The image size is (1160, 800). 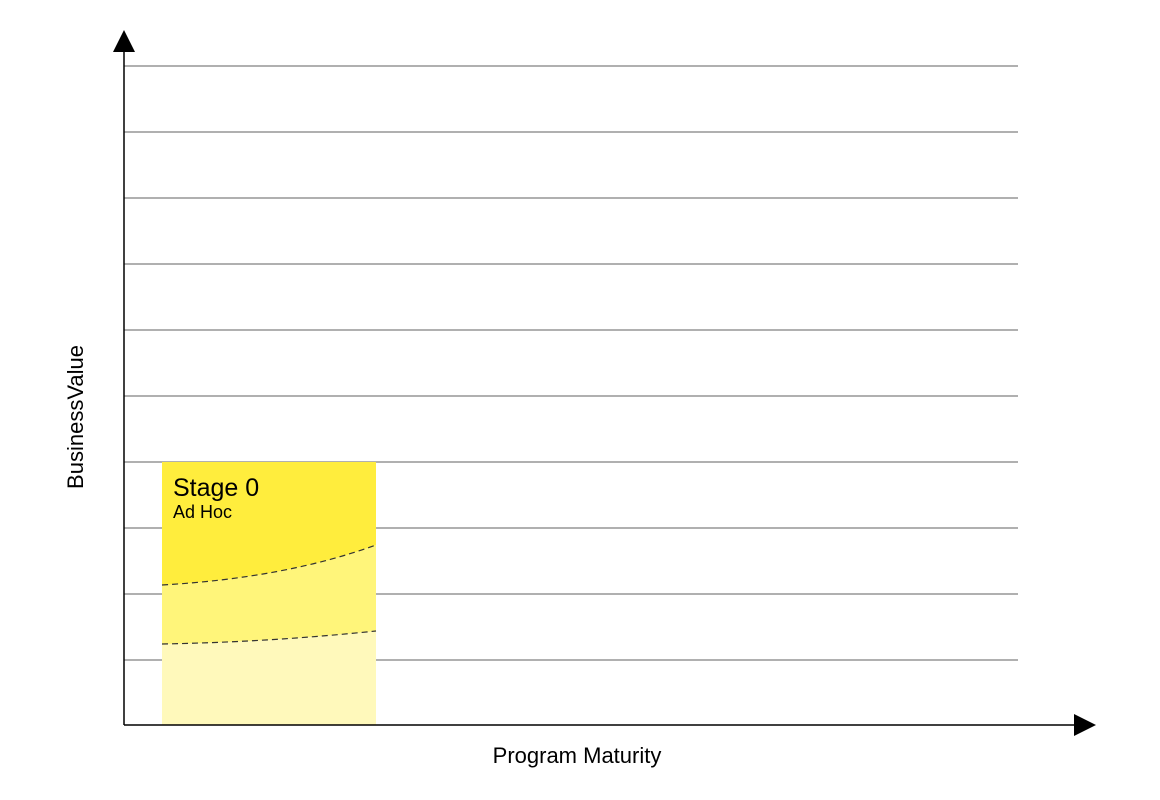 I want to click on y-axis-label: BusinessValue, so click(x=75, y=417).